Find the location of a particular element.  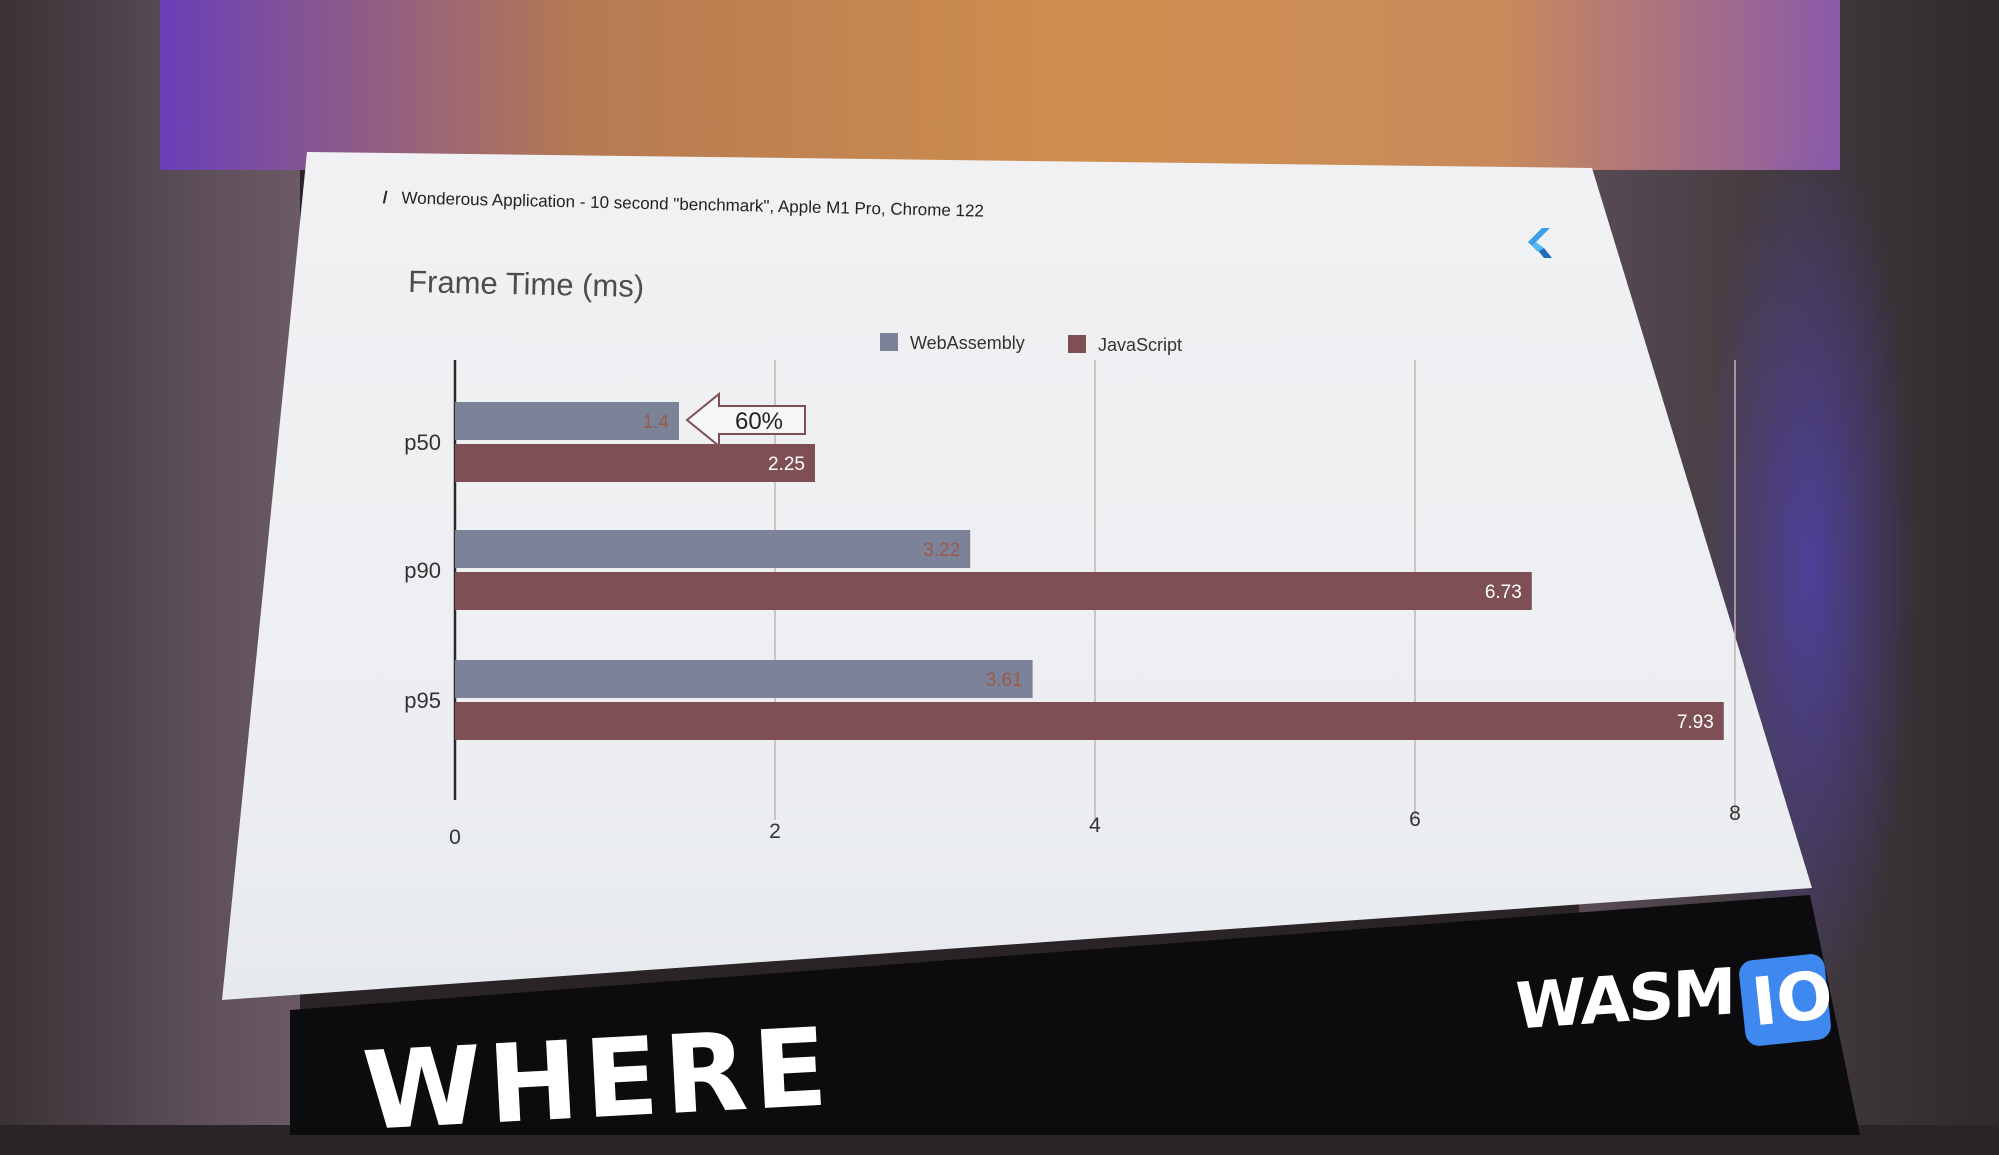

legend-label-webassembly: WebAssembly is located at coordinates (967, 343).